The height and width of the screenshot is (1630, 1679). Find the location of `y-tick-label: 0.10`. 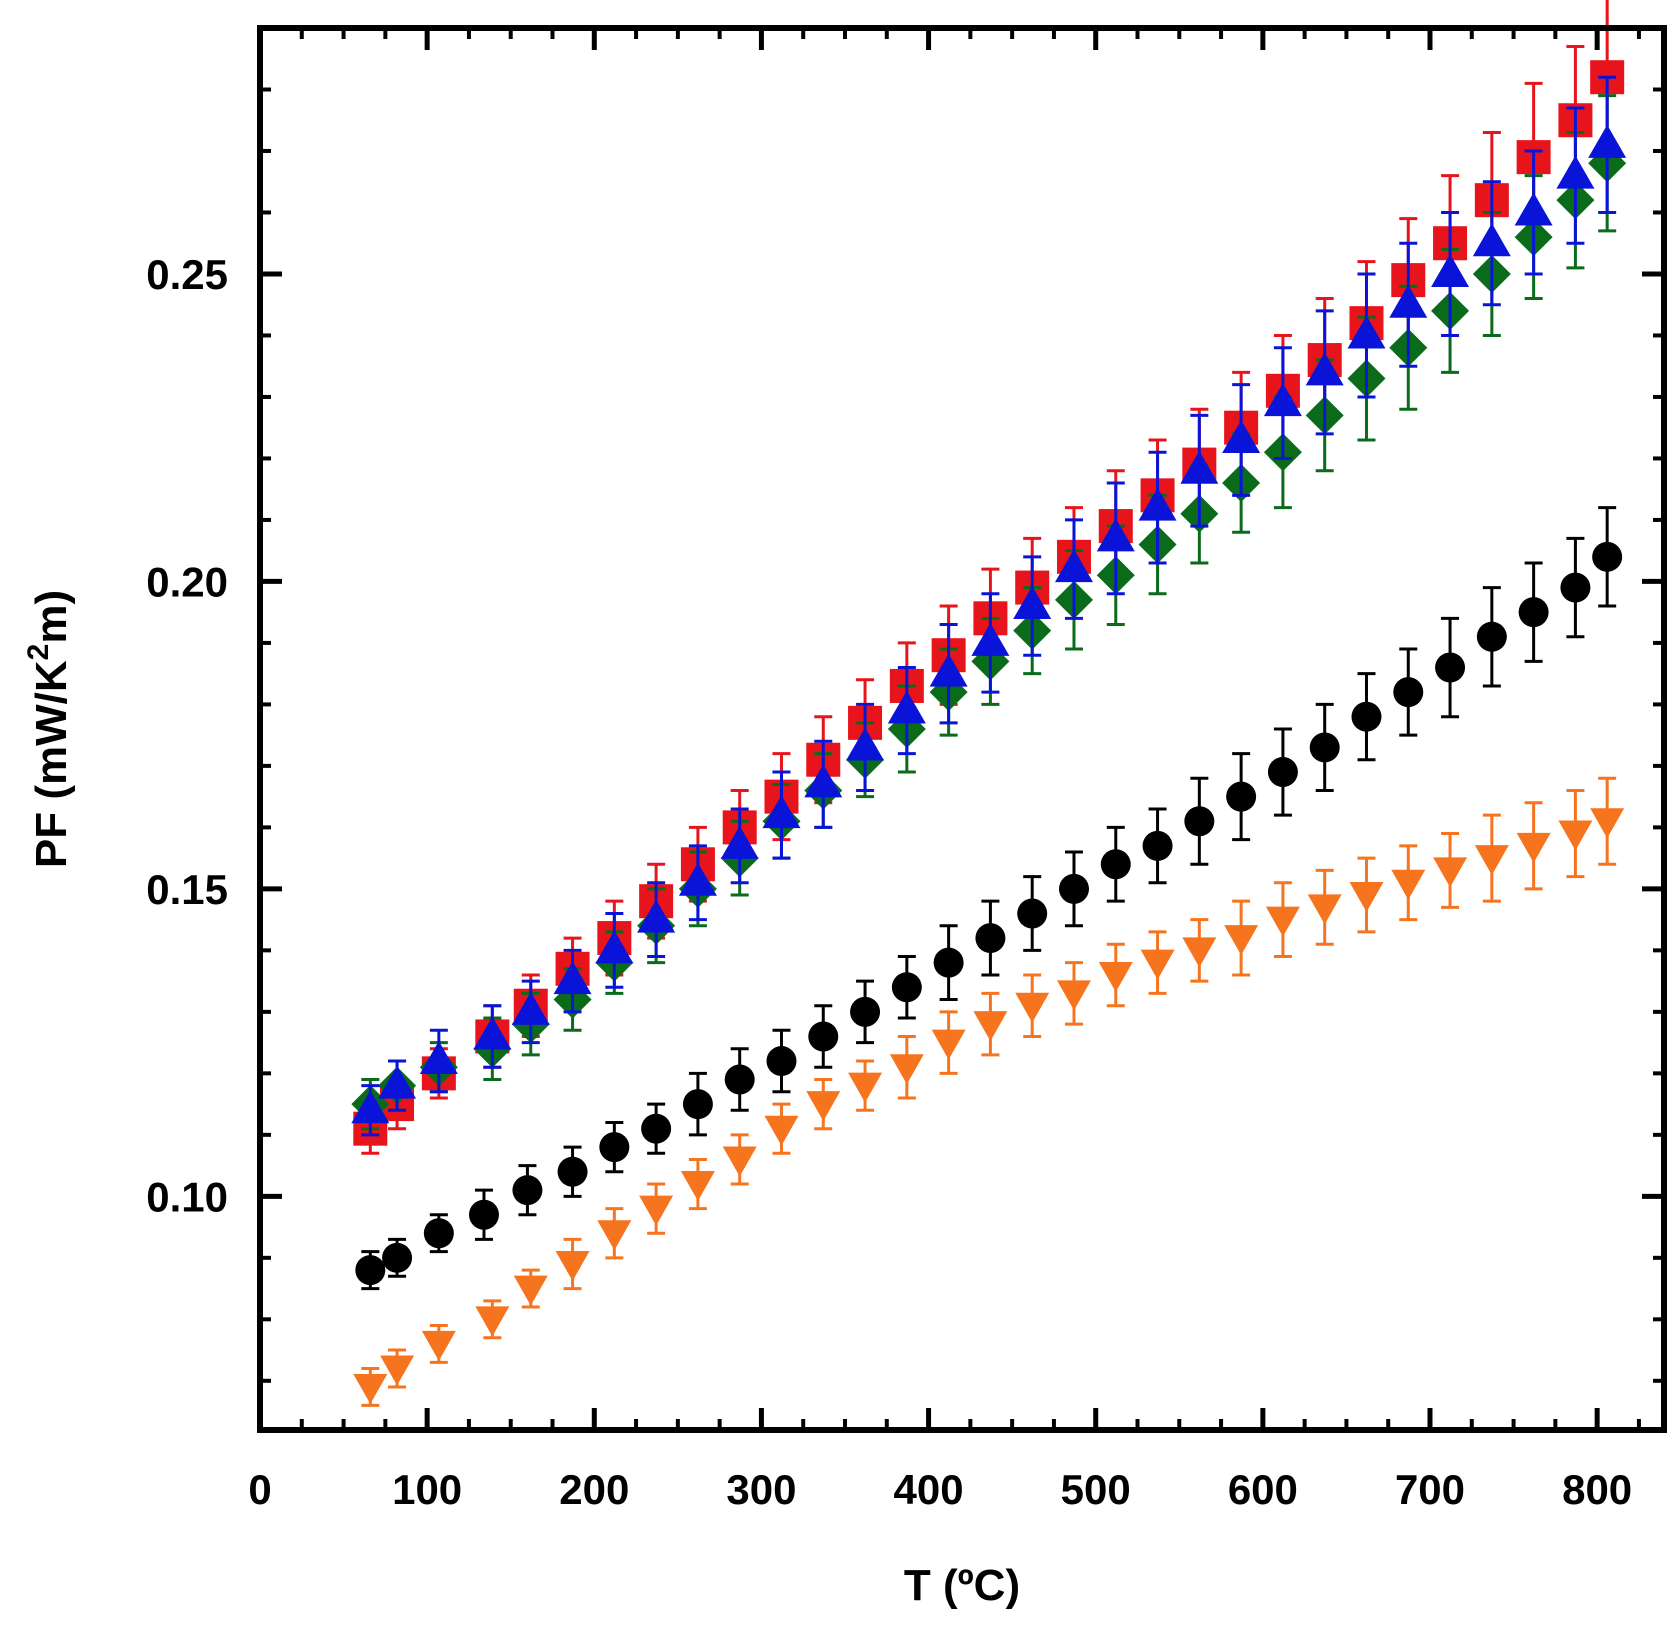

y-tick-label: 0.10 is located at coordinates (187, 1196).